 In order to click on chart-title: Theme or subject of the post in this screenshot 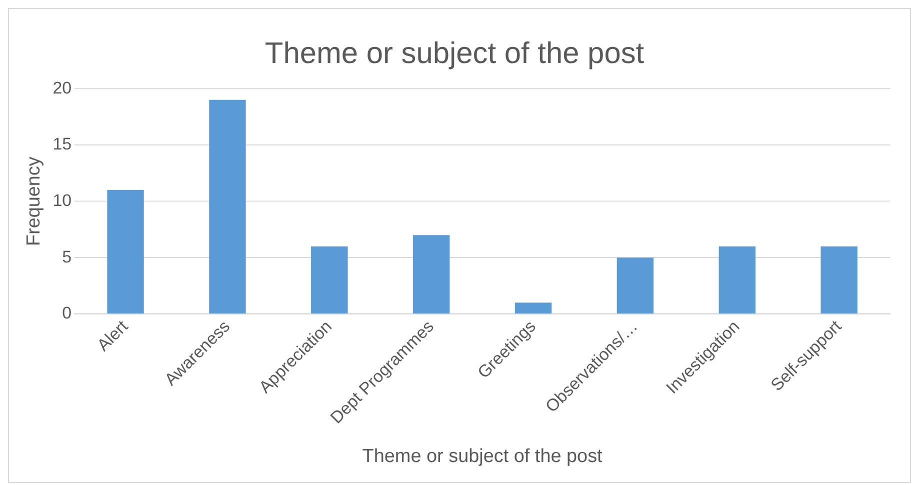, I will do `click(454, 53)`.